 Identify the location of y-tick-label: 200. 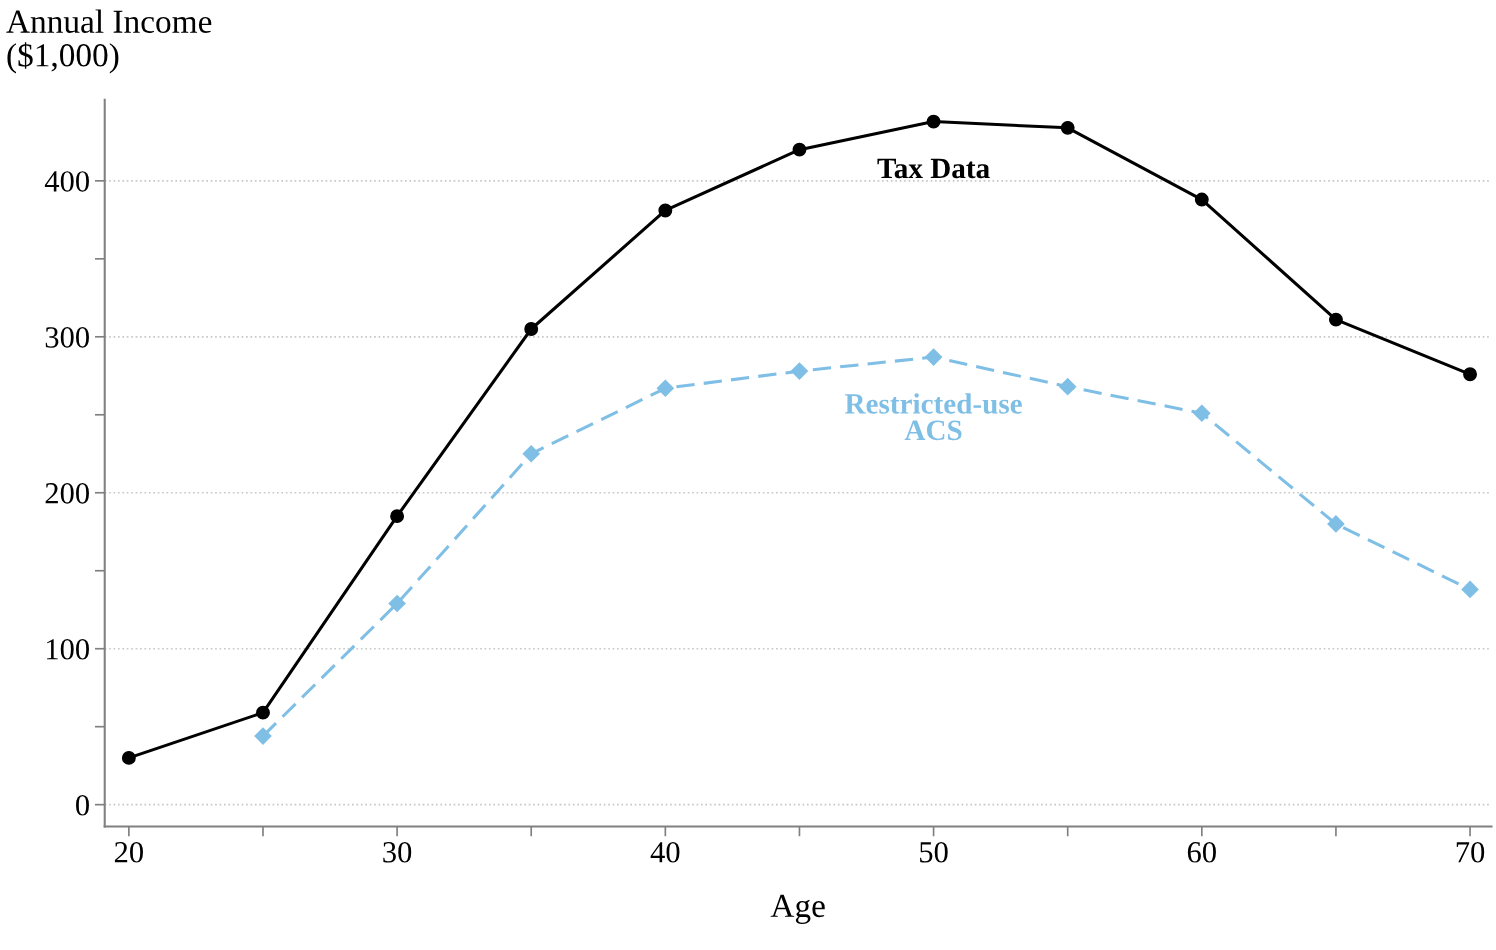
(67, 493).